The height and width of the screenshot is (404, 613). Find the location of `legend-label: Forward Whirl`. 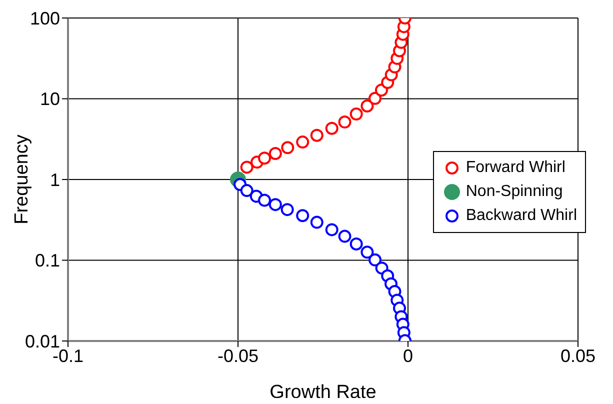

legend-label: Forward Whirl is located at coordinates (516, 168).